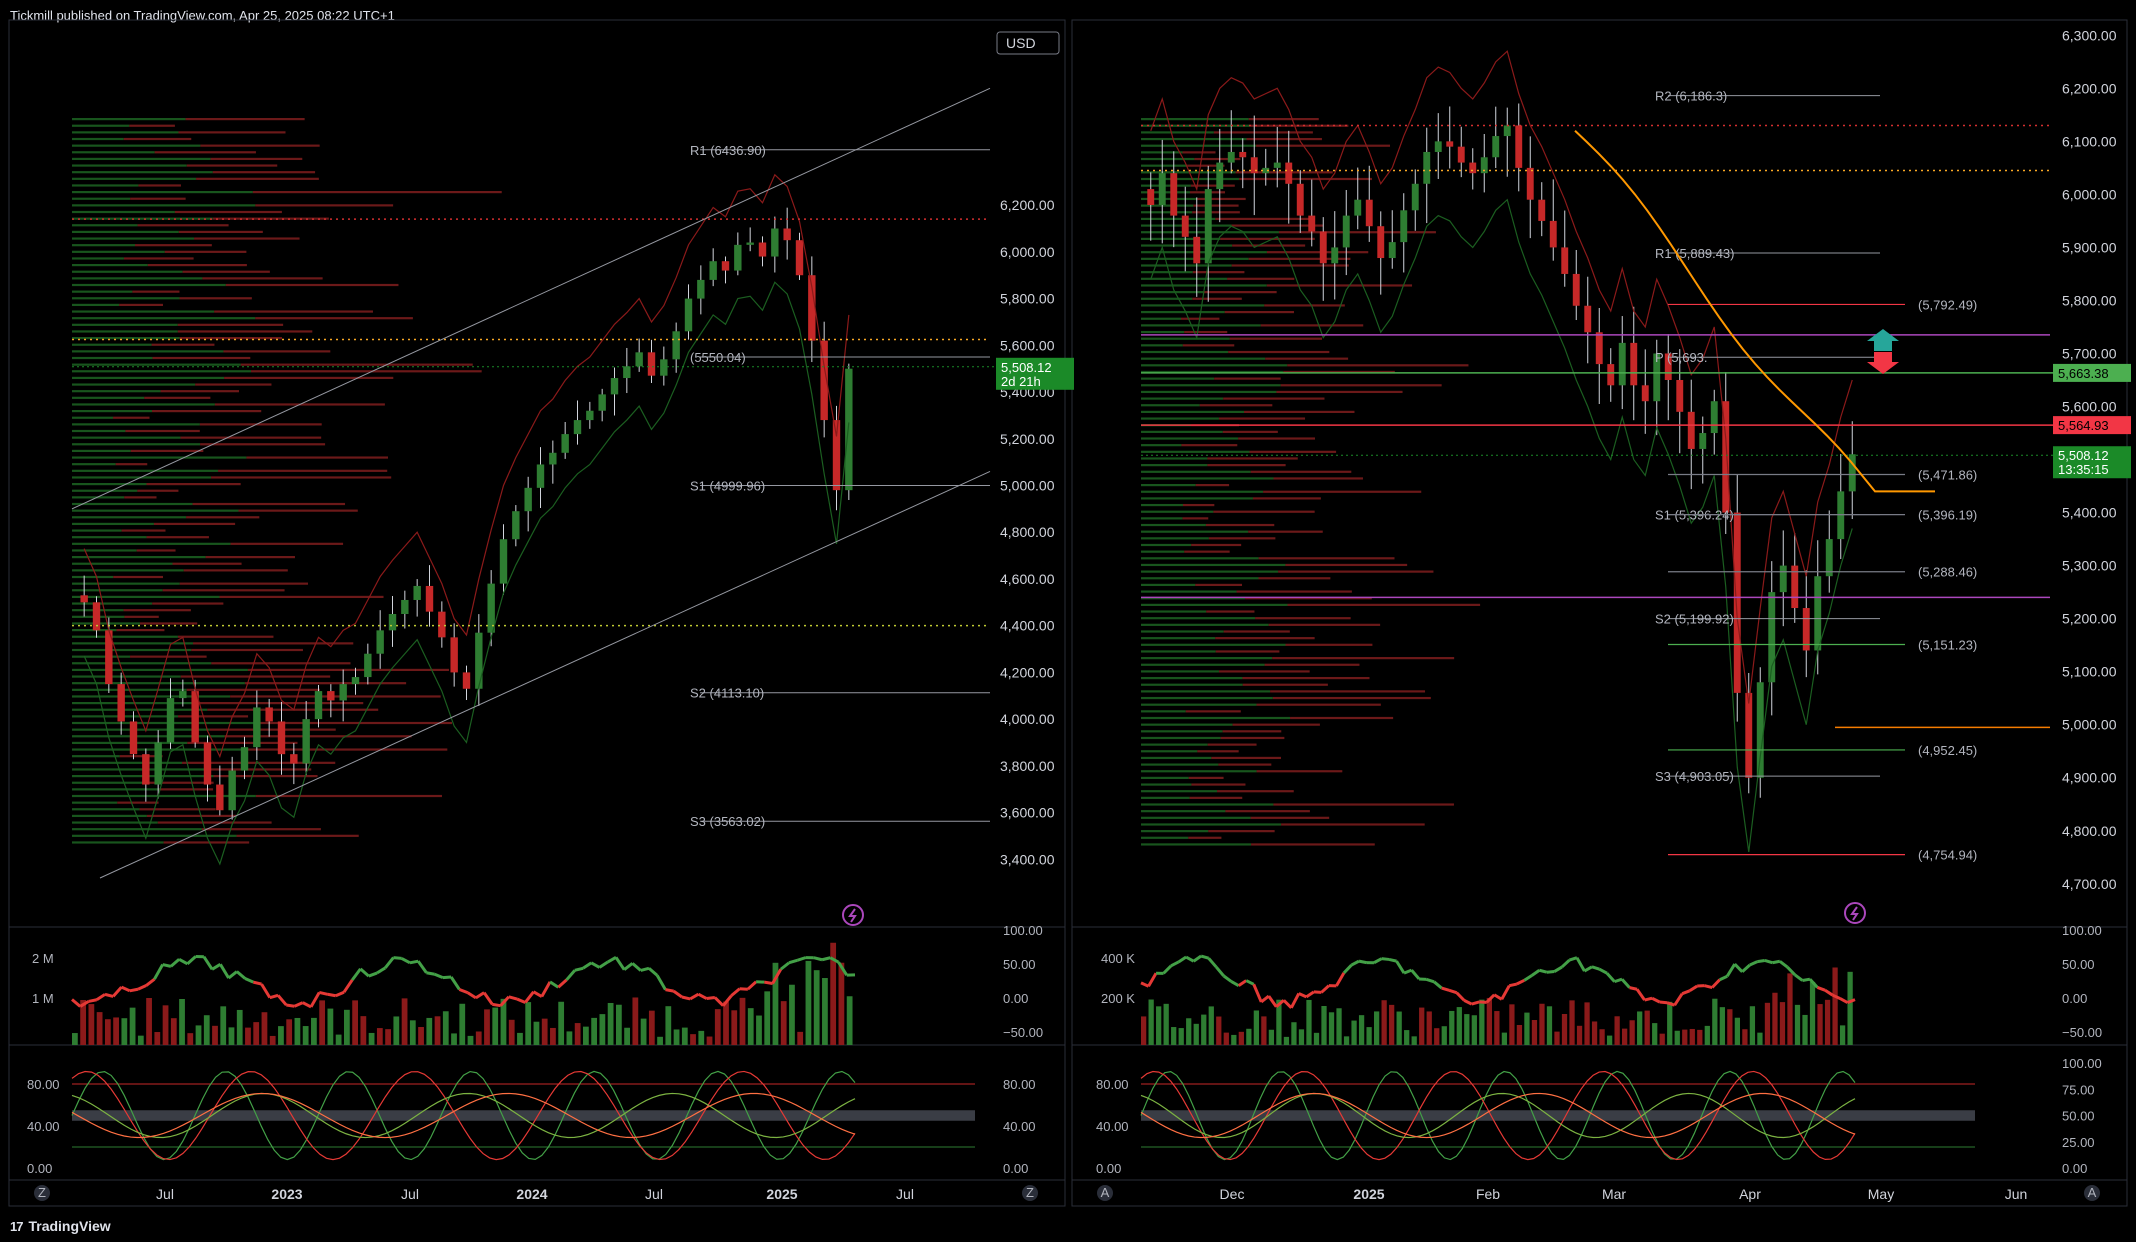 The image size is (2136, 1242). Describe the element at coordinates (1035, 373) in the screenshot. I see `last-price-tag` at that location.